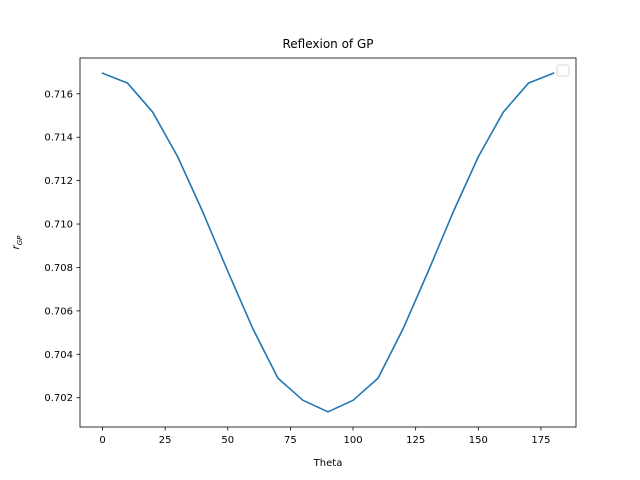 Image resolution: width=640 pixels, height=480 pixels. Describe the element at coordinates (58, 311) in the screenshot. I see `y-tick-label: 0.706` at that location.